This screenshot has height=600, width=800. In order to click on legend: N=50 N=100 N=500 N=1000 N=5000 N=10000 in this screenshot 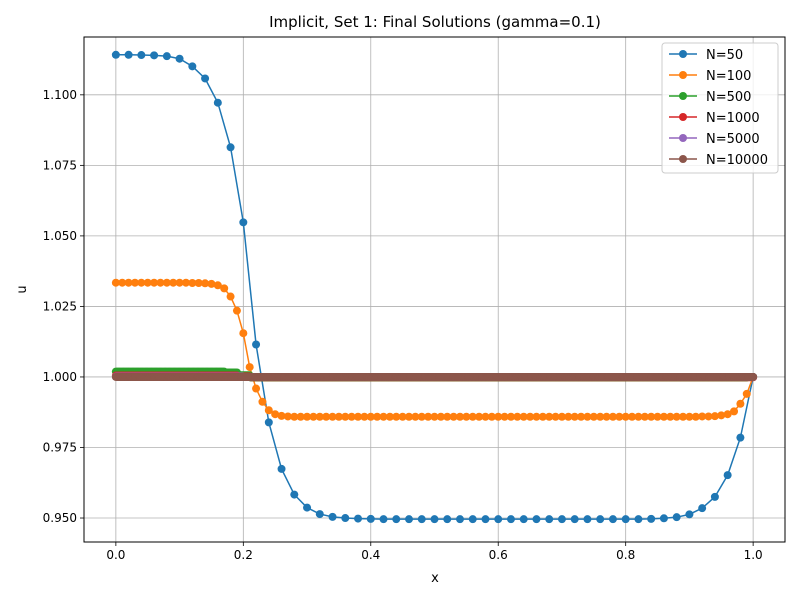, I will do `click(720, 108)`.